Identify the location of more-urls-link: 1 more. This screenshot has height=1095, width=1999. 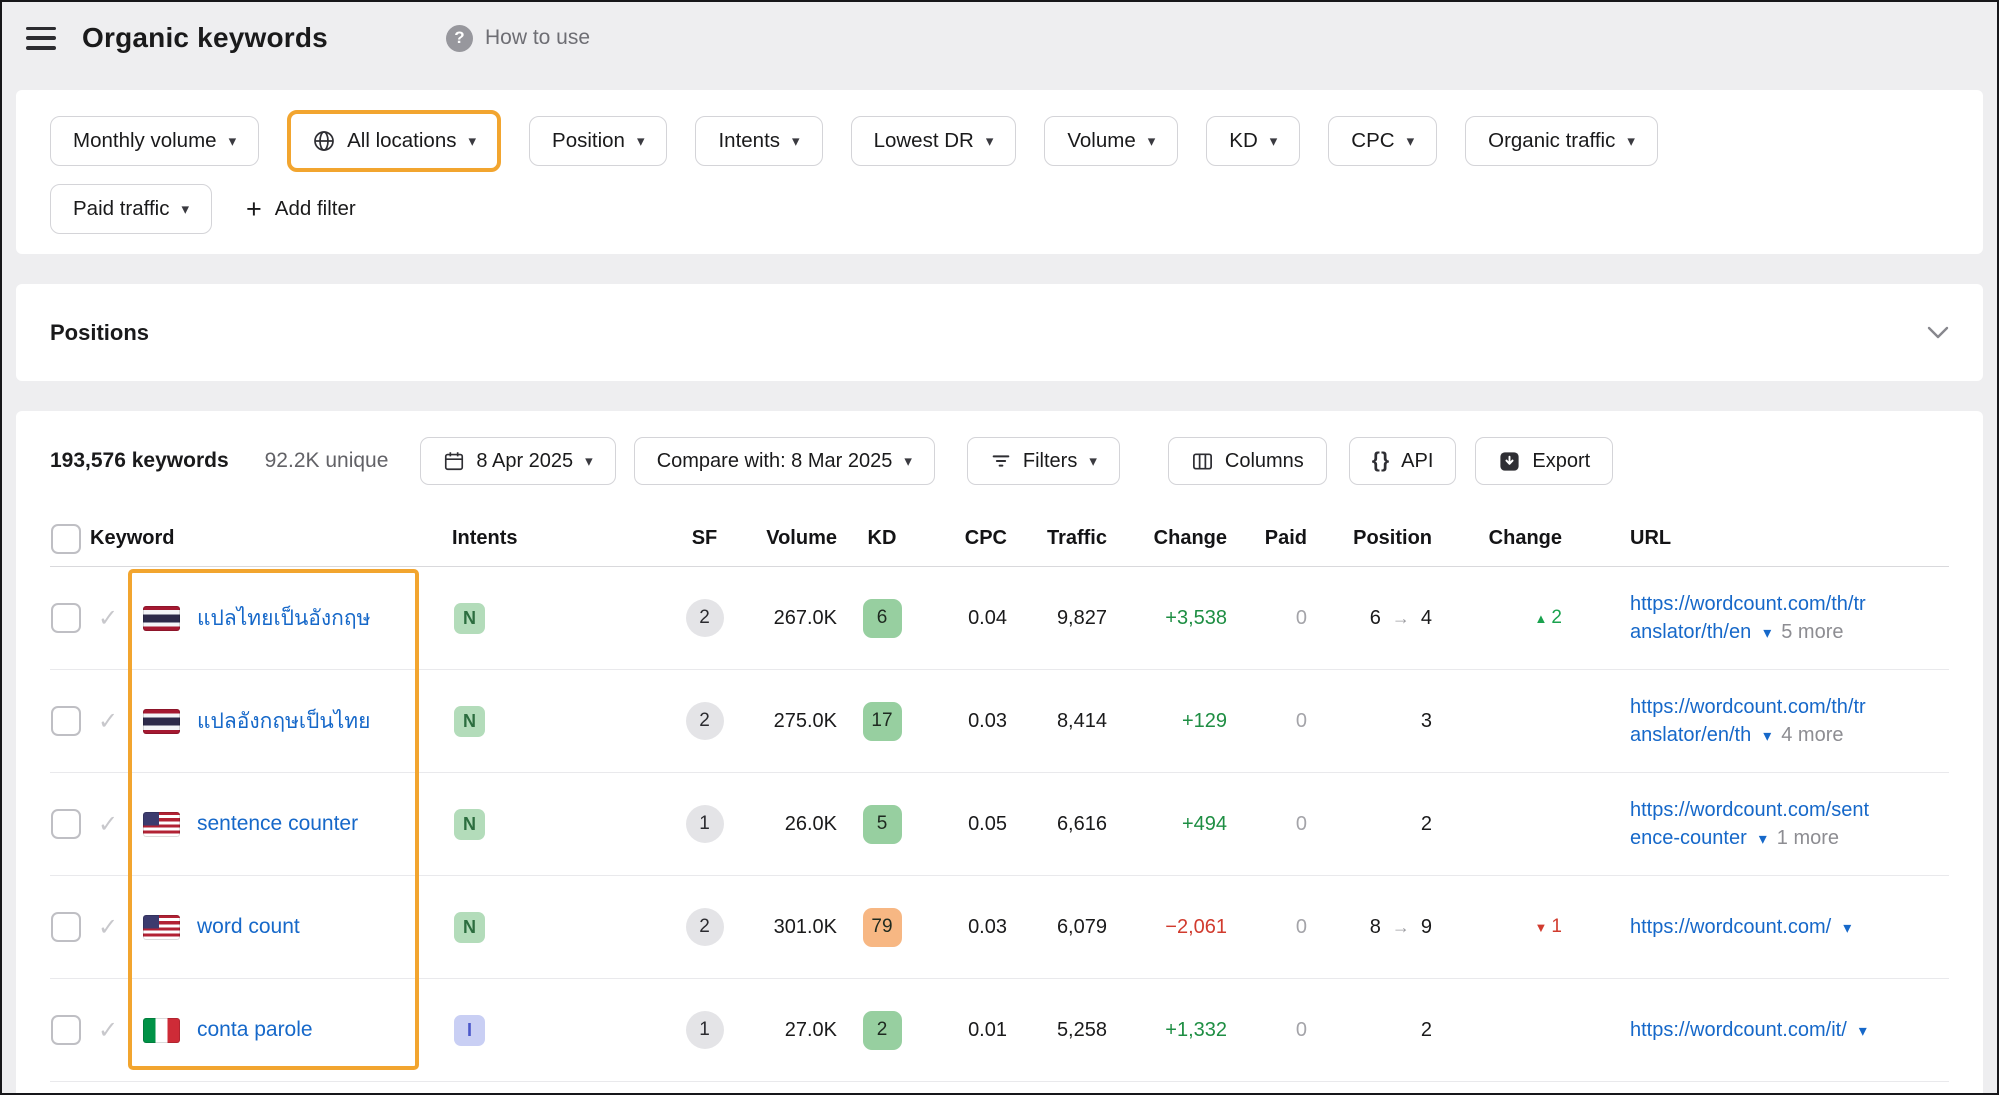
(1808, 838).